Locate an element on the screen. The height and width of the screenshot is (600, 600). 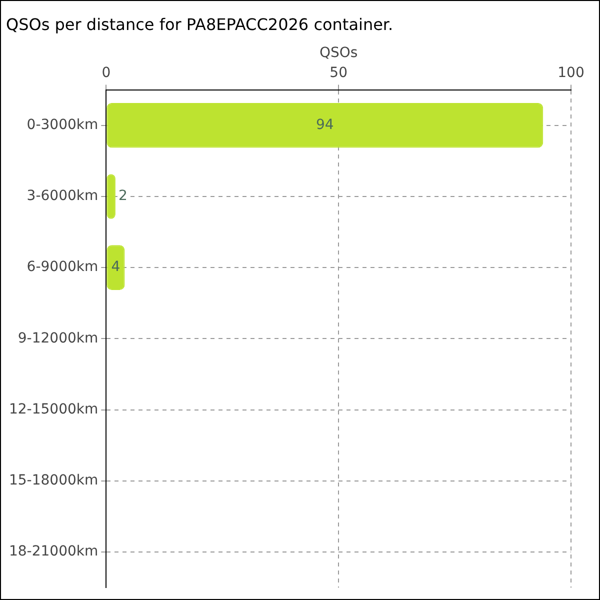
y-tick-label: 6-9000km is located at coordinates (62, 267).